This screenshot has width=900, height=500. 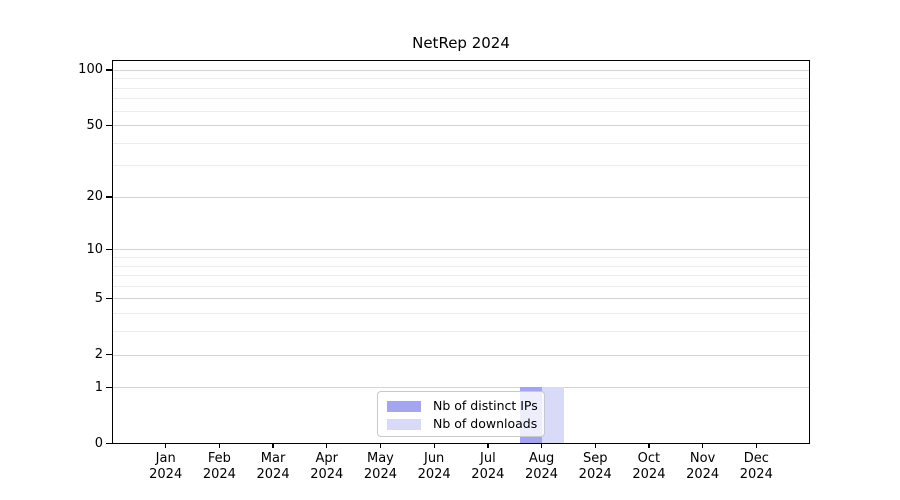 I want to click on x-tick-label: May 2024, so click(x=380, y=466).